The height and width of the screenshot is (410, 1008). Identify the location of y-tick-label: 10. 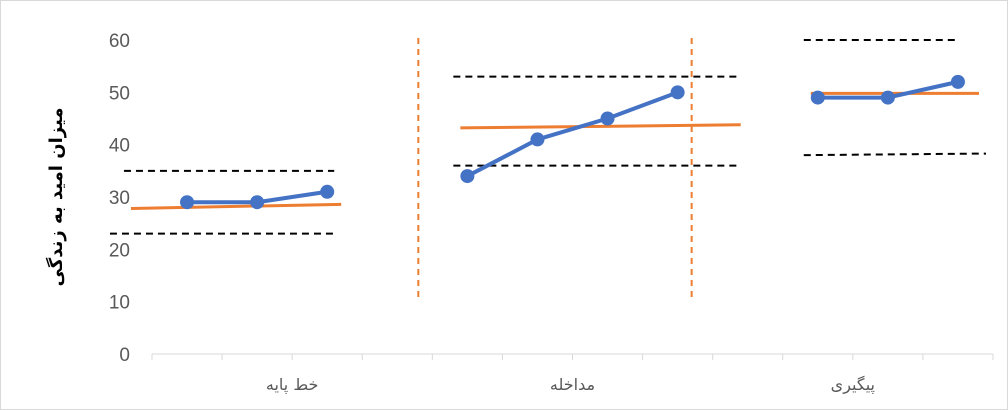
(119, 303).